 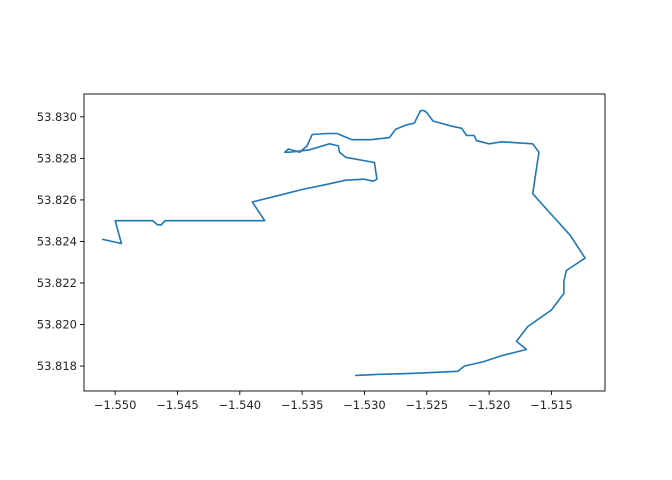 I want to click on x-tick-label: −1.535, so click(x=302, y=405).